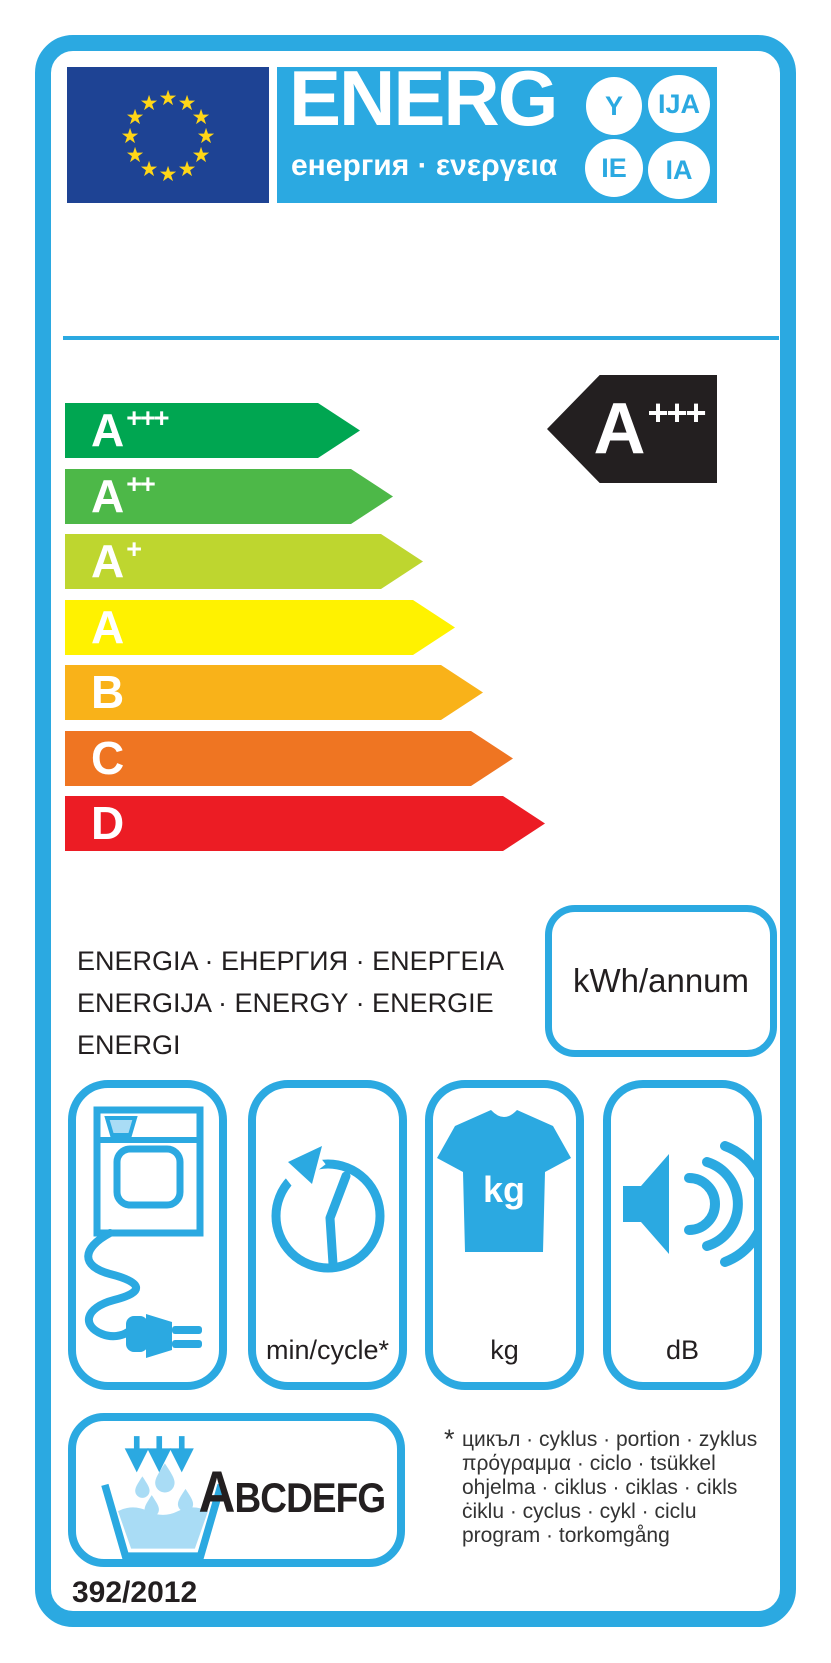  I want to click on tshirt-capacity-icon: kg, so click(504, 1181).